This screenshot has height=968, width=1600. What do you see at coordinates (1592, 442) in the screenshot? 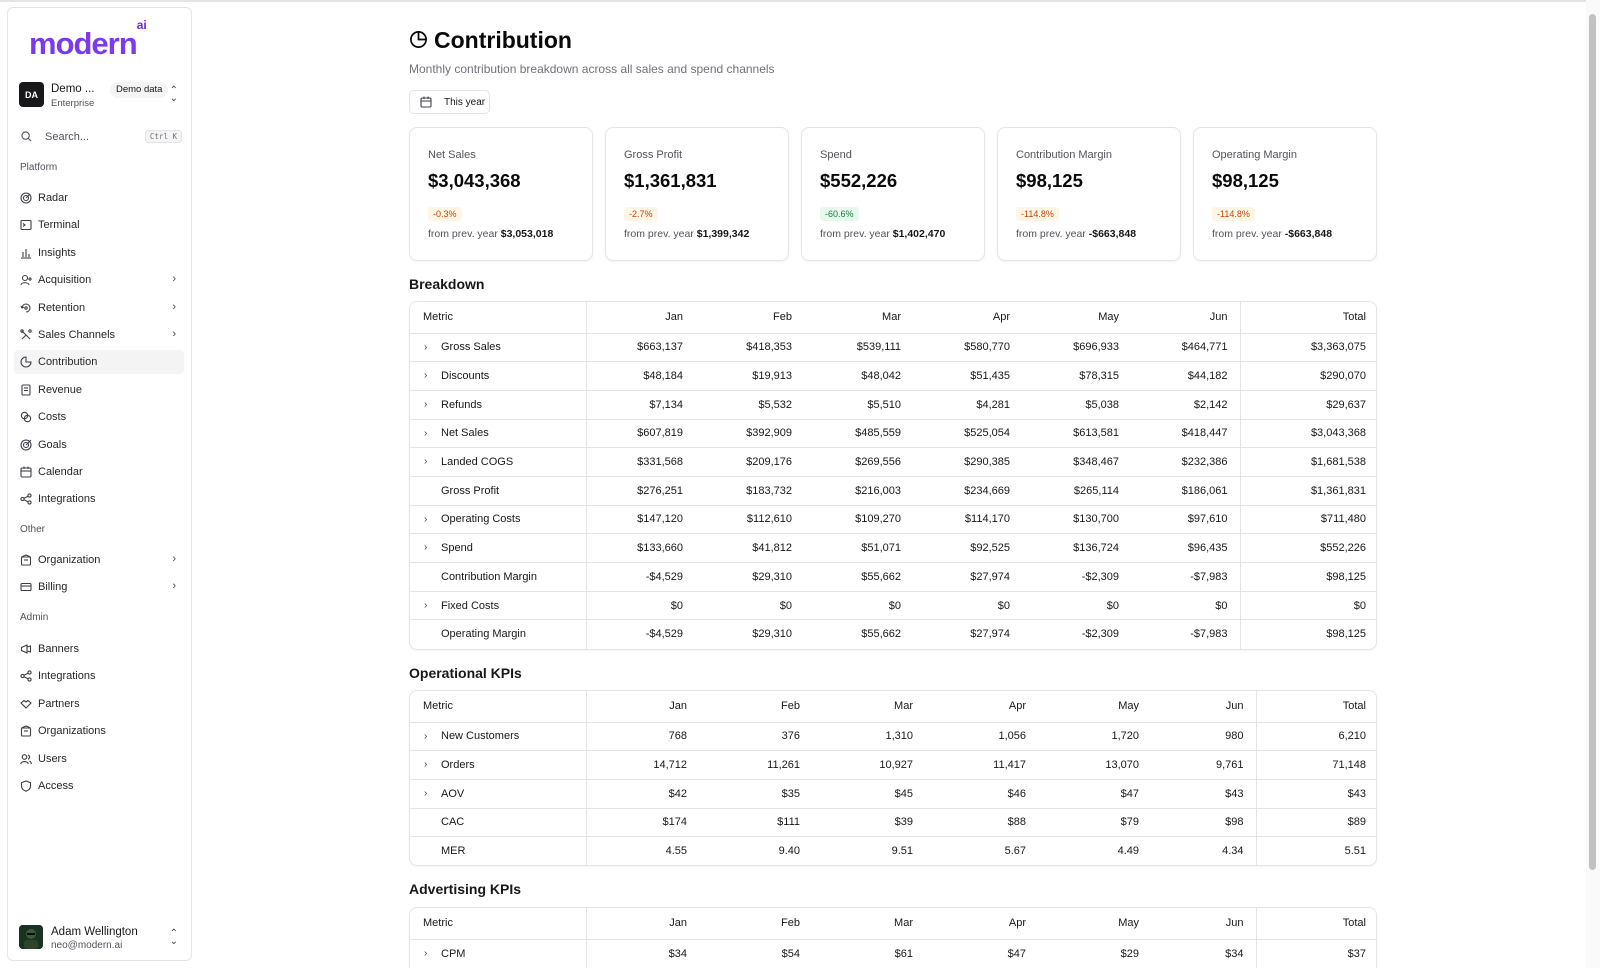
I see `scrollbar-thumb` at bounding box center [1592, 442].